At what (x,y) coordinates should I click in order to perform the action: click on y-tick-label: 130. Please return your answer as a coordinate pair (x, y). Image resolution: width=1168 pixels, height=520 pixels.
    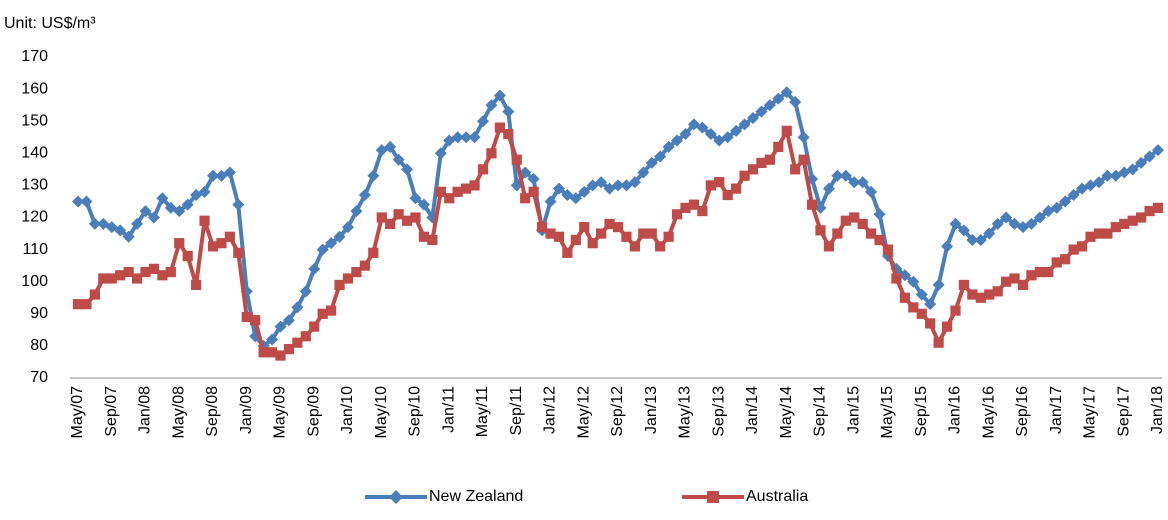
    Looking at the image, I should click on (34, 185).